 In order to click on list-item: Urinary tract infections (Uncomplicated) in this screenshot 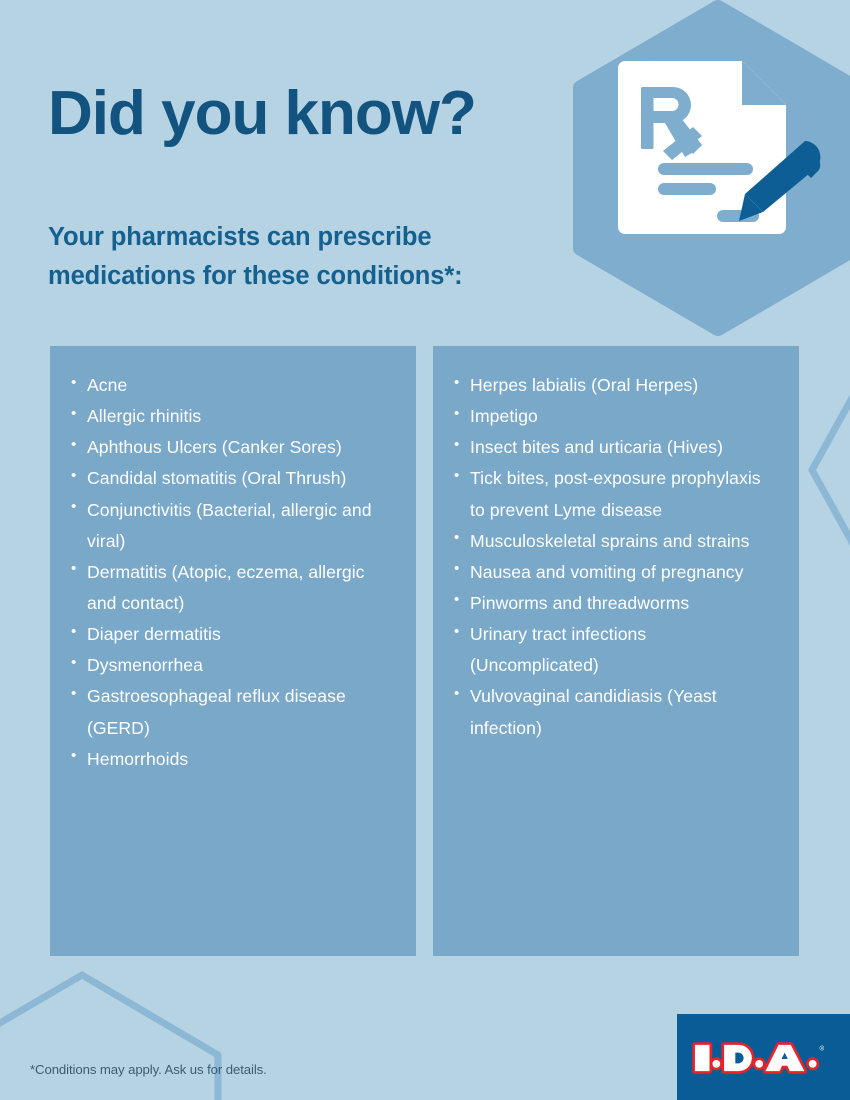, I will do `click(616, 650)`.